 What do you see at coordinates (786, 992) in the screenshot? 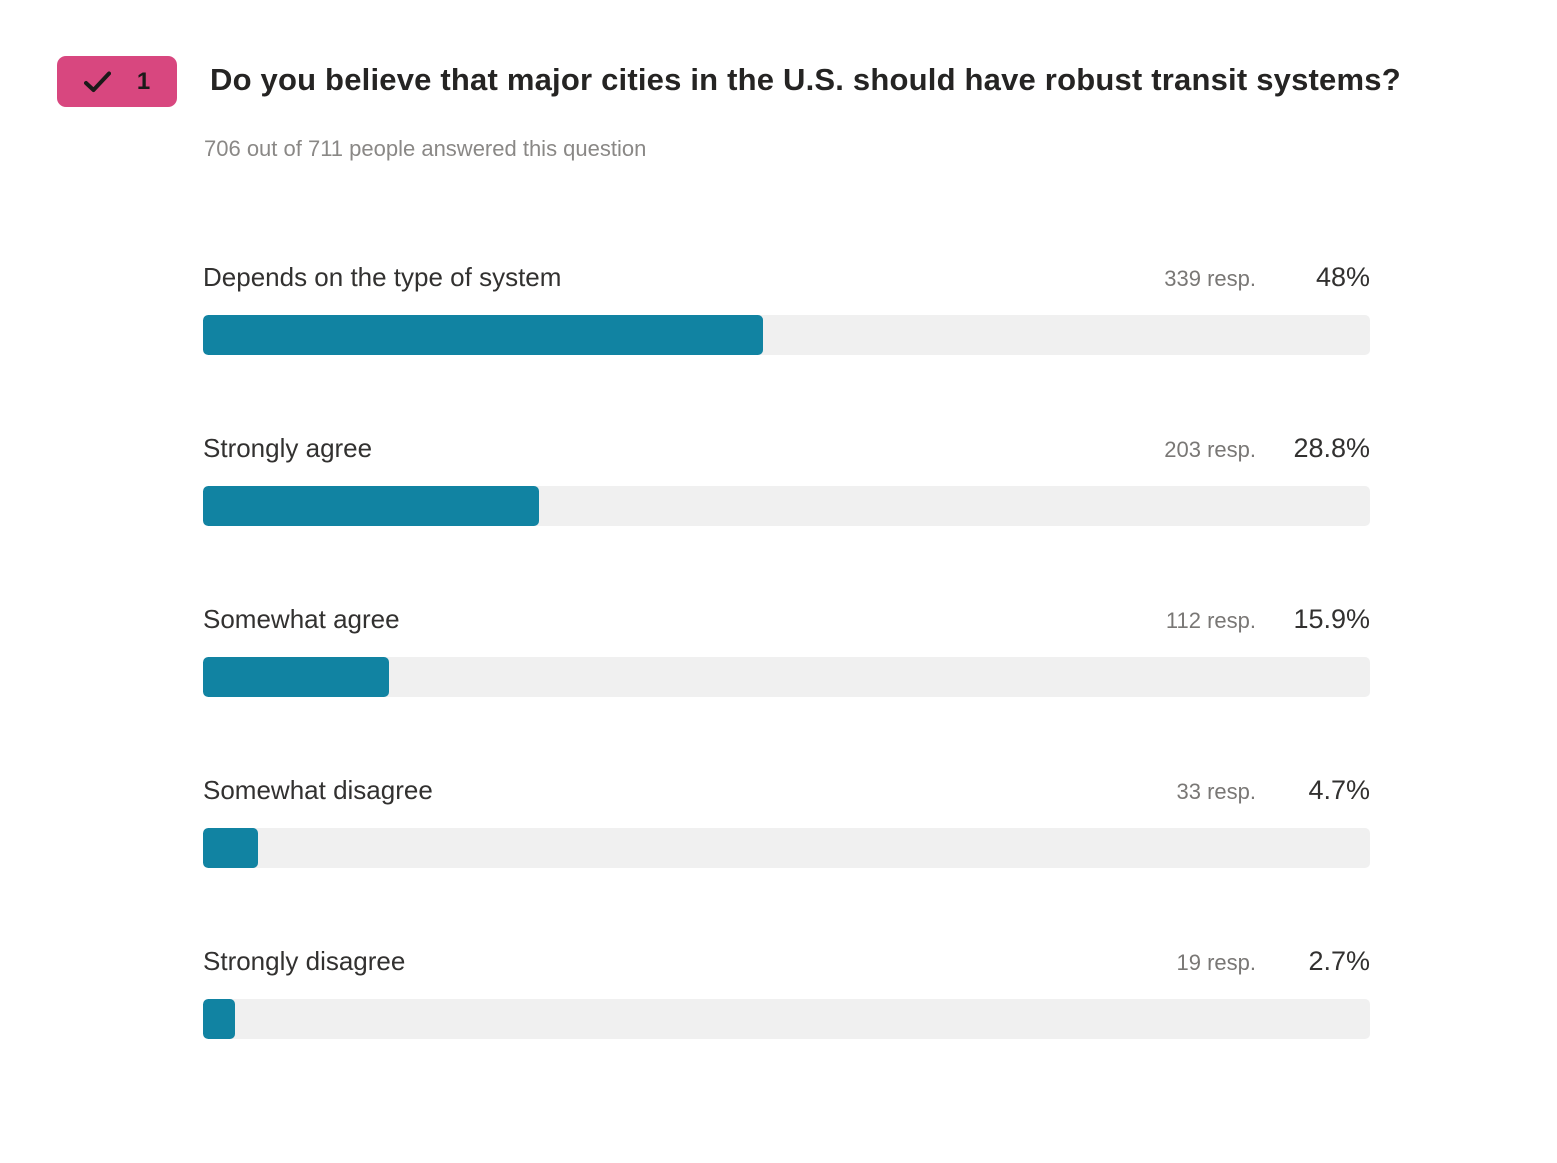
I see `response-row: Strongly disagree 19 resp. 2.7%` at bounding box center [786, 992].